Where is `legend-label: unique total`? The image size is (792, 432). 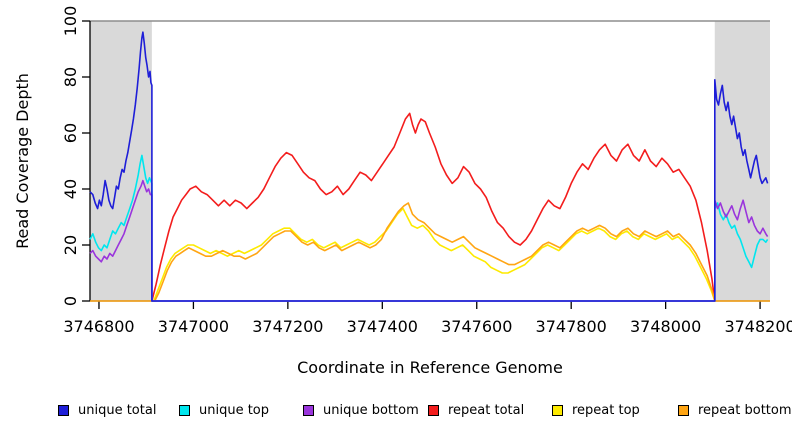 legend-label: unique total is located at coordinates (117, 410).